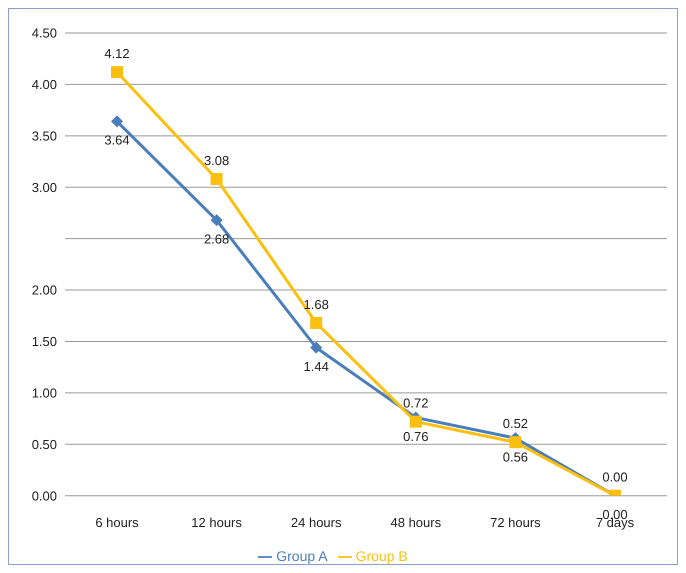 The image size is (686, 573). Describe the element at coordinates (44, 136) in the screenshot. I see `y-tick-label: 3.50` at that location.